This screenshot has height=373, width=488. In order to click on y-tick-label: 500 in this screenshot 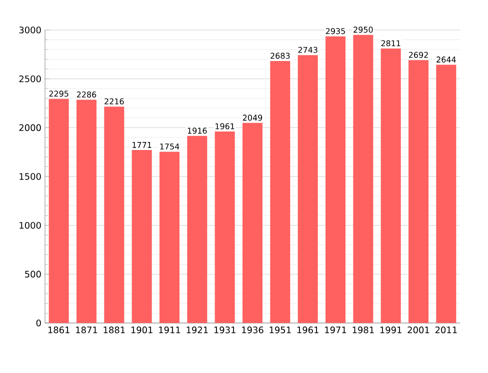, I will do `click(33, 274)`.